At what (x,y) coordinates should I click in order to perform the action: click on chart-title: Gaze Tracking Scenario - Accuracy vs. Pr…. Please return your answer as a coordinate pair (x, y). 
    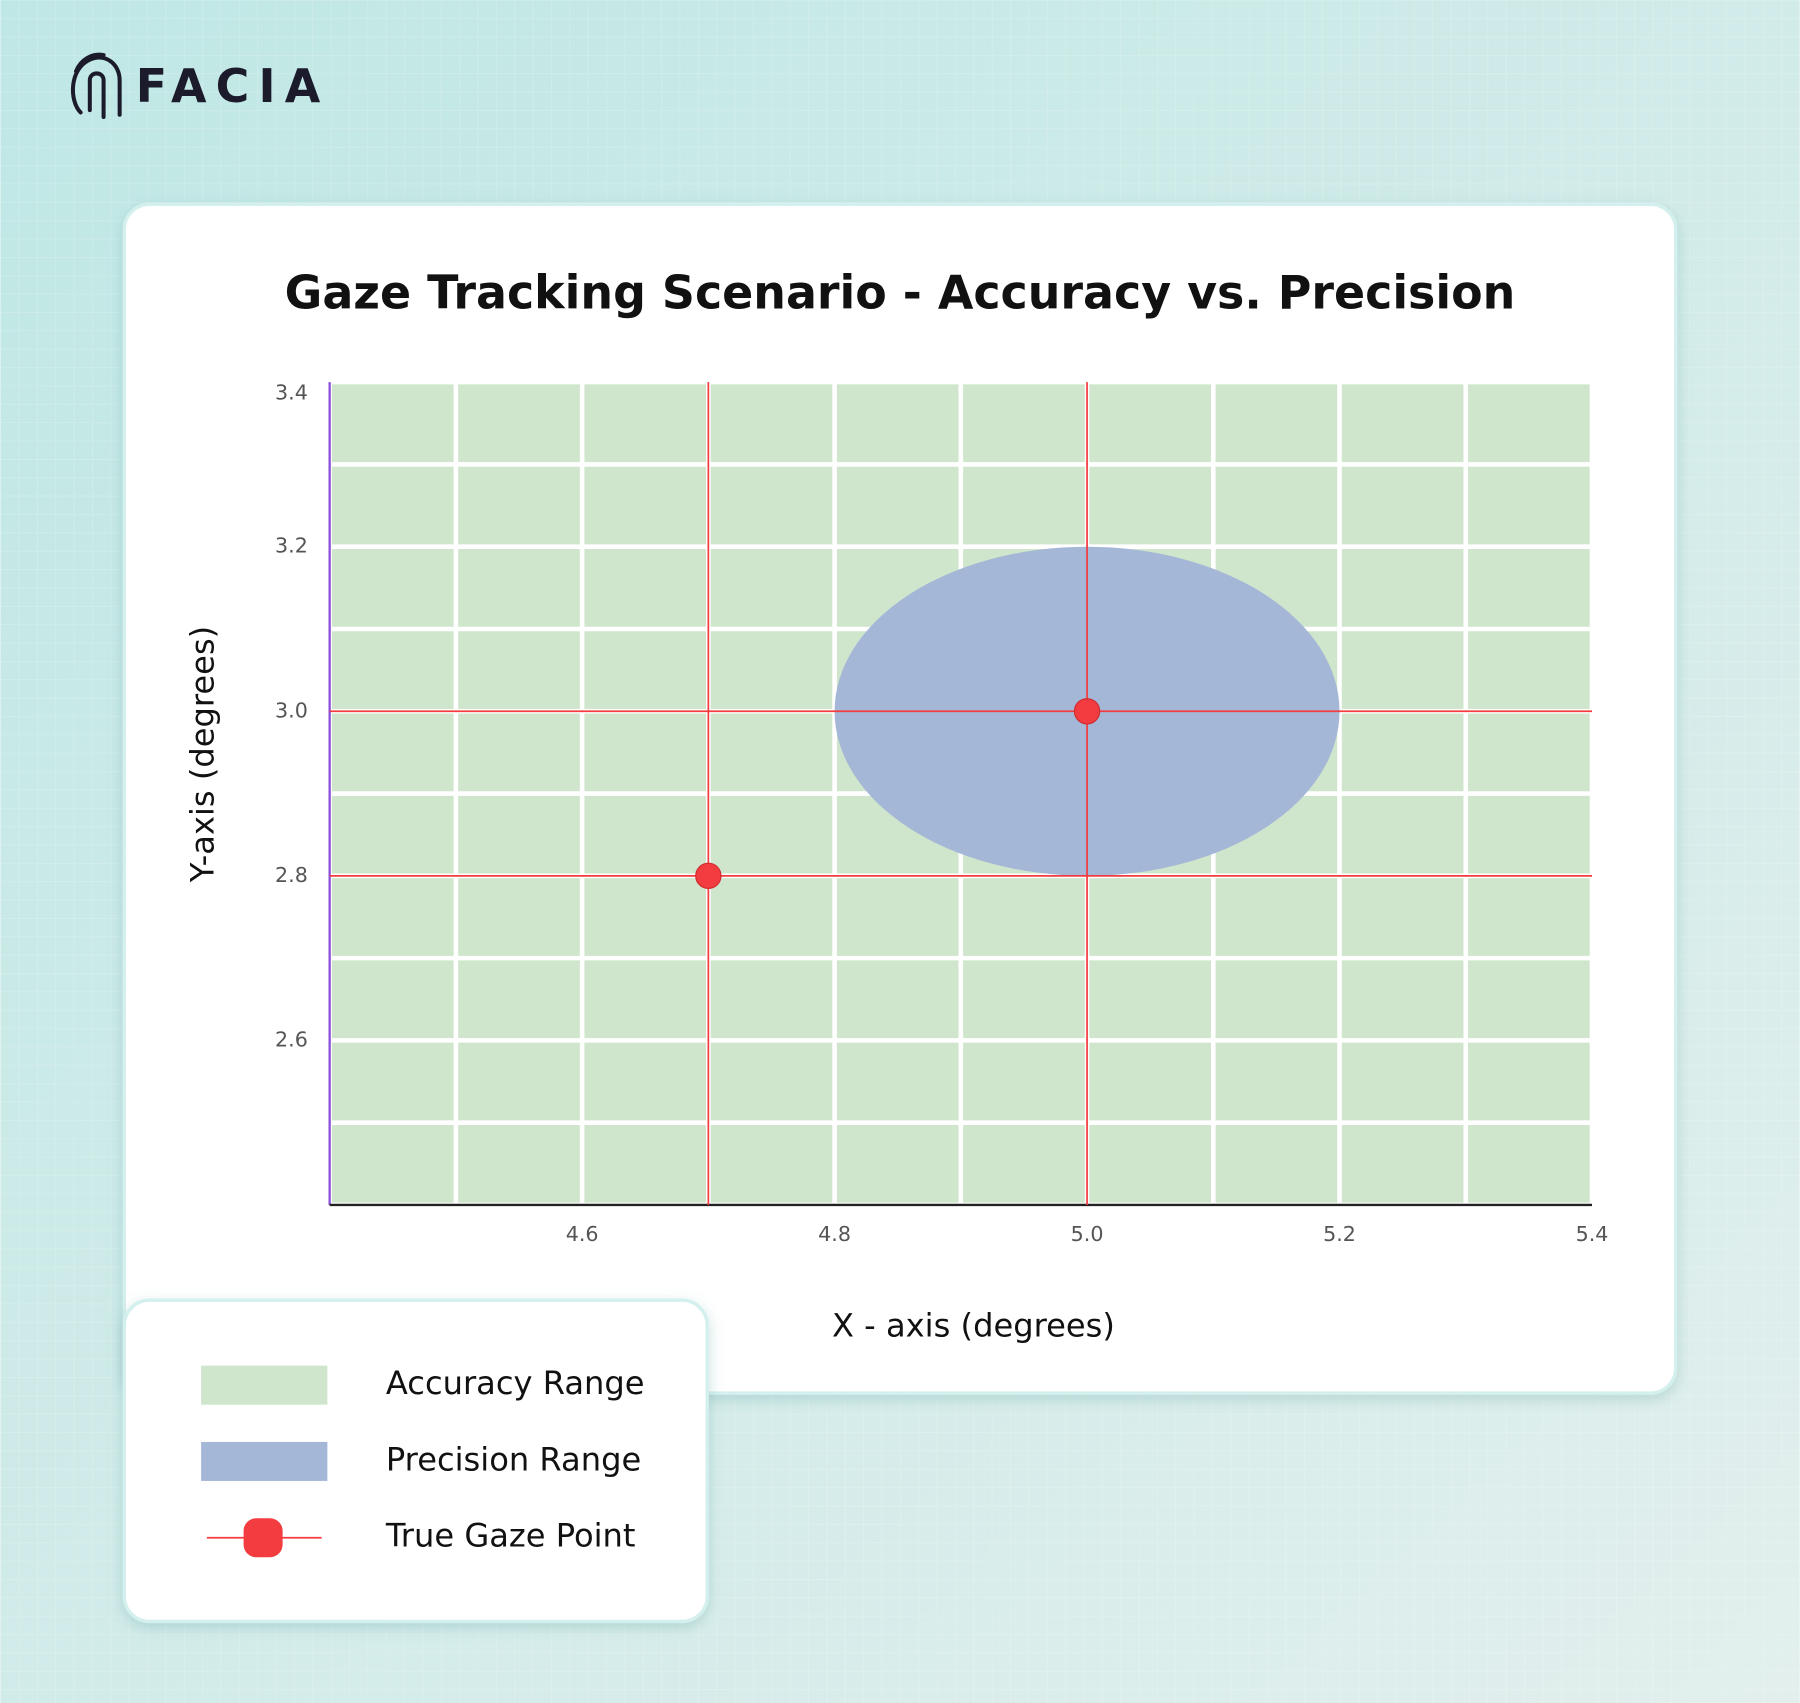
    Looking at the image, I should click on (900, 293).